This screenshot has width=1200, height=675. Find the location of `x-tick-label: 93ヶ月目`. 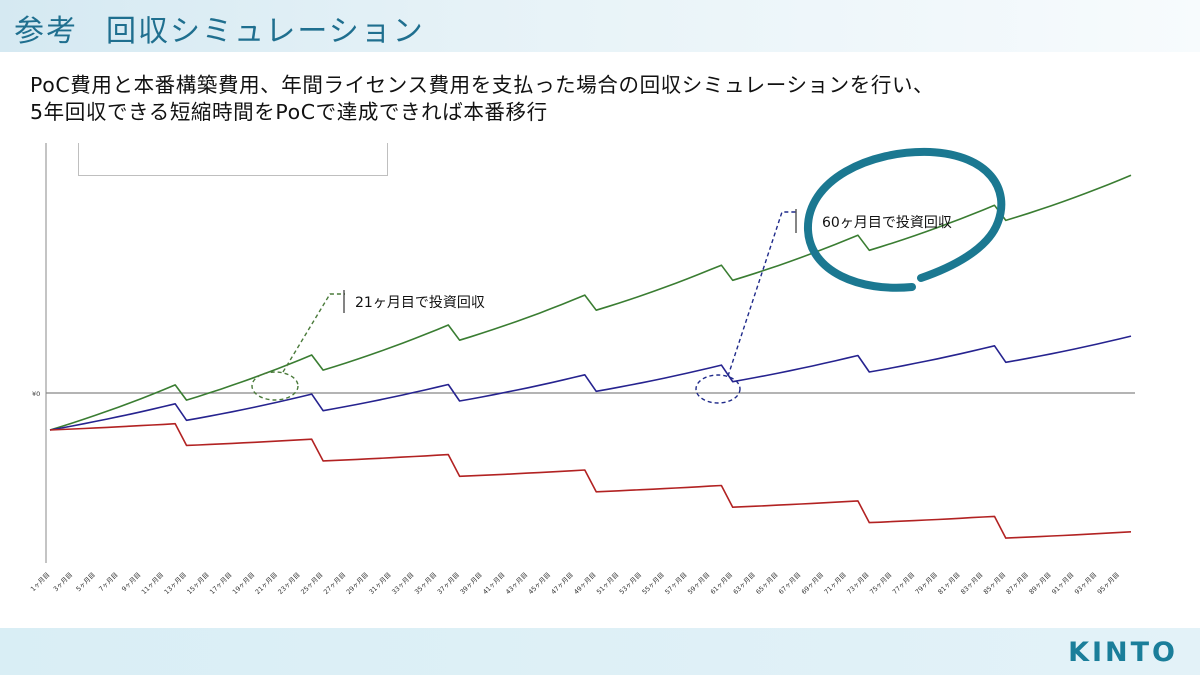

x-tick-label: 93ヶ月目 is located at coordinates (1085, 583).